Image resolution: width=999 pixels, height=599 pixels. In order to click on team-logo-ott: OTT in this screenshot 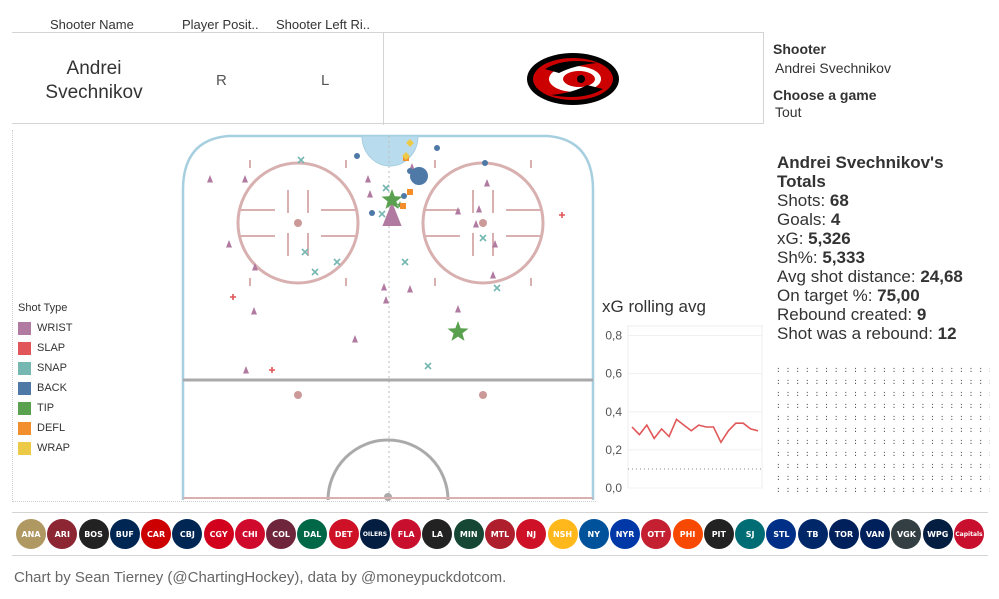, I will do `click(656, 534)`.